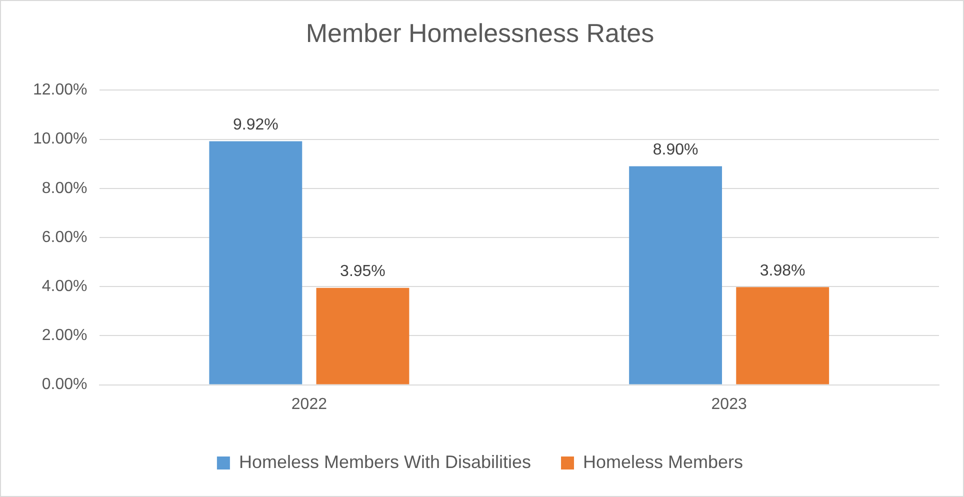 The width and height of the screenshot is (964, 497). What do you see at coordinates (363, 271) in the screenshot?
I see `data-label: 3.95%` at bounding box center [363, 271].